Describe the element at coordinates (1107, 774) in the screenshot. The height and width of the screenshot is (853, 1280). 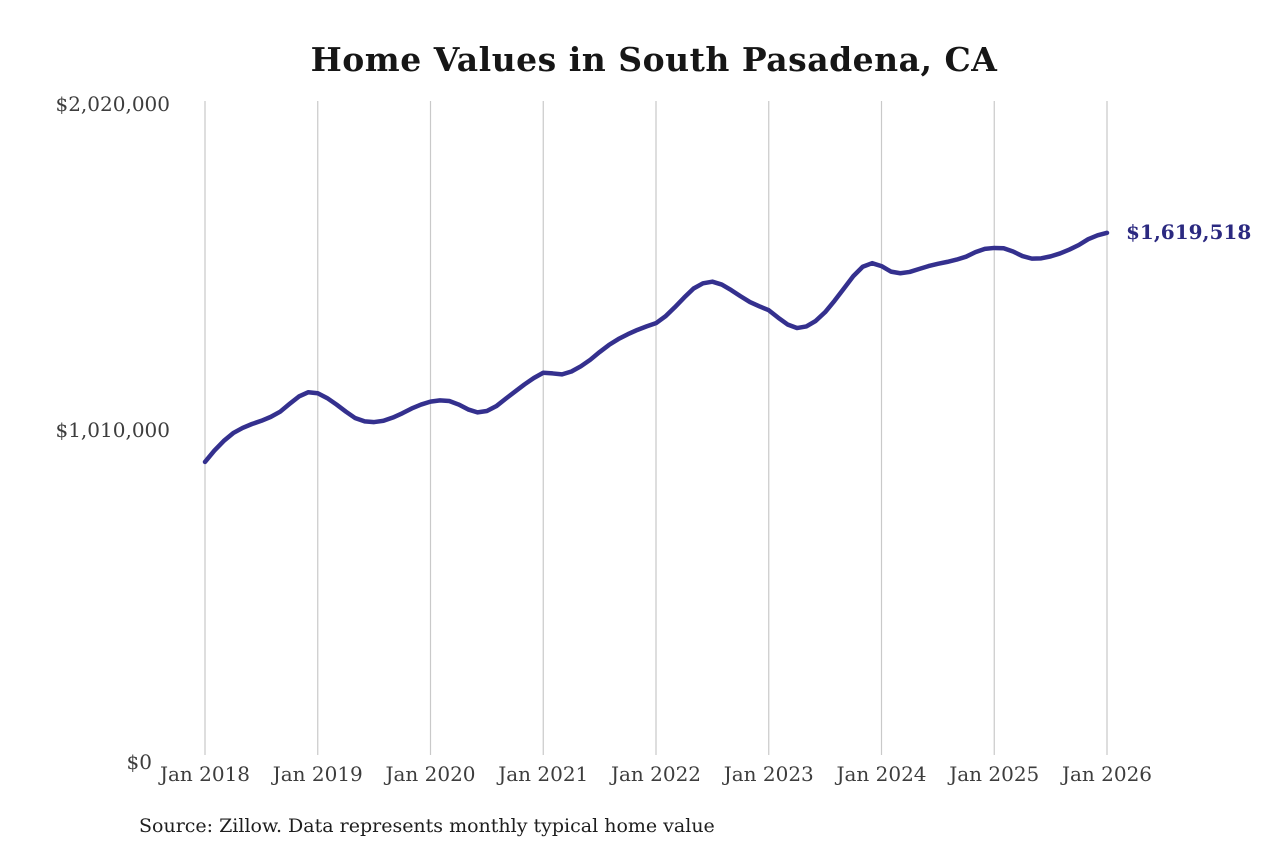
I see `x-tick-label-2026: Jan 2026` at that location.